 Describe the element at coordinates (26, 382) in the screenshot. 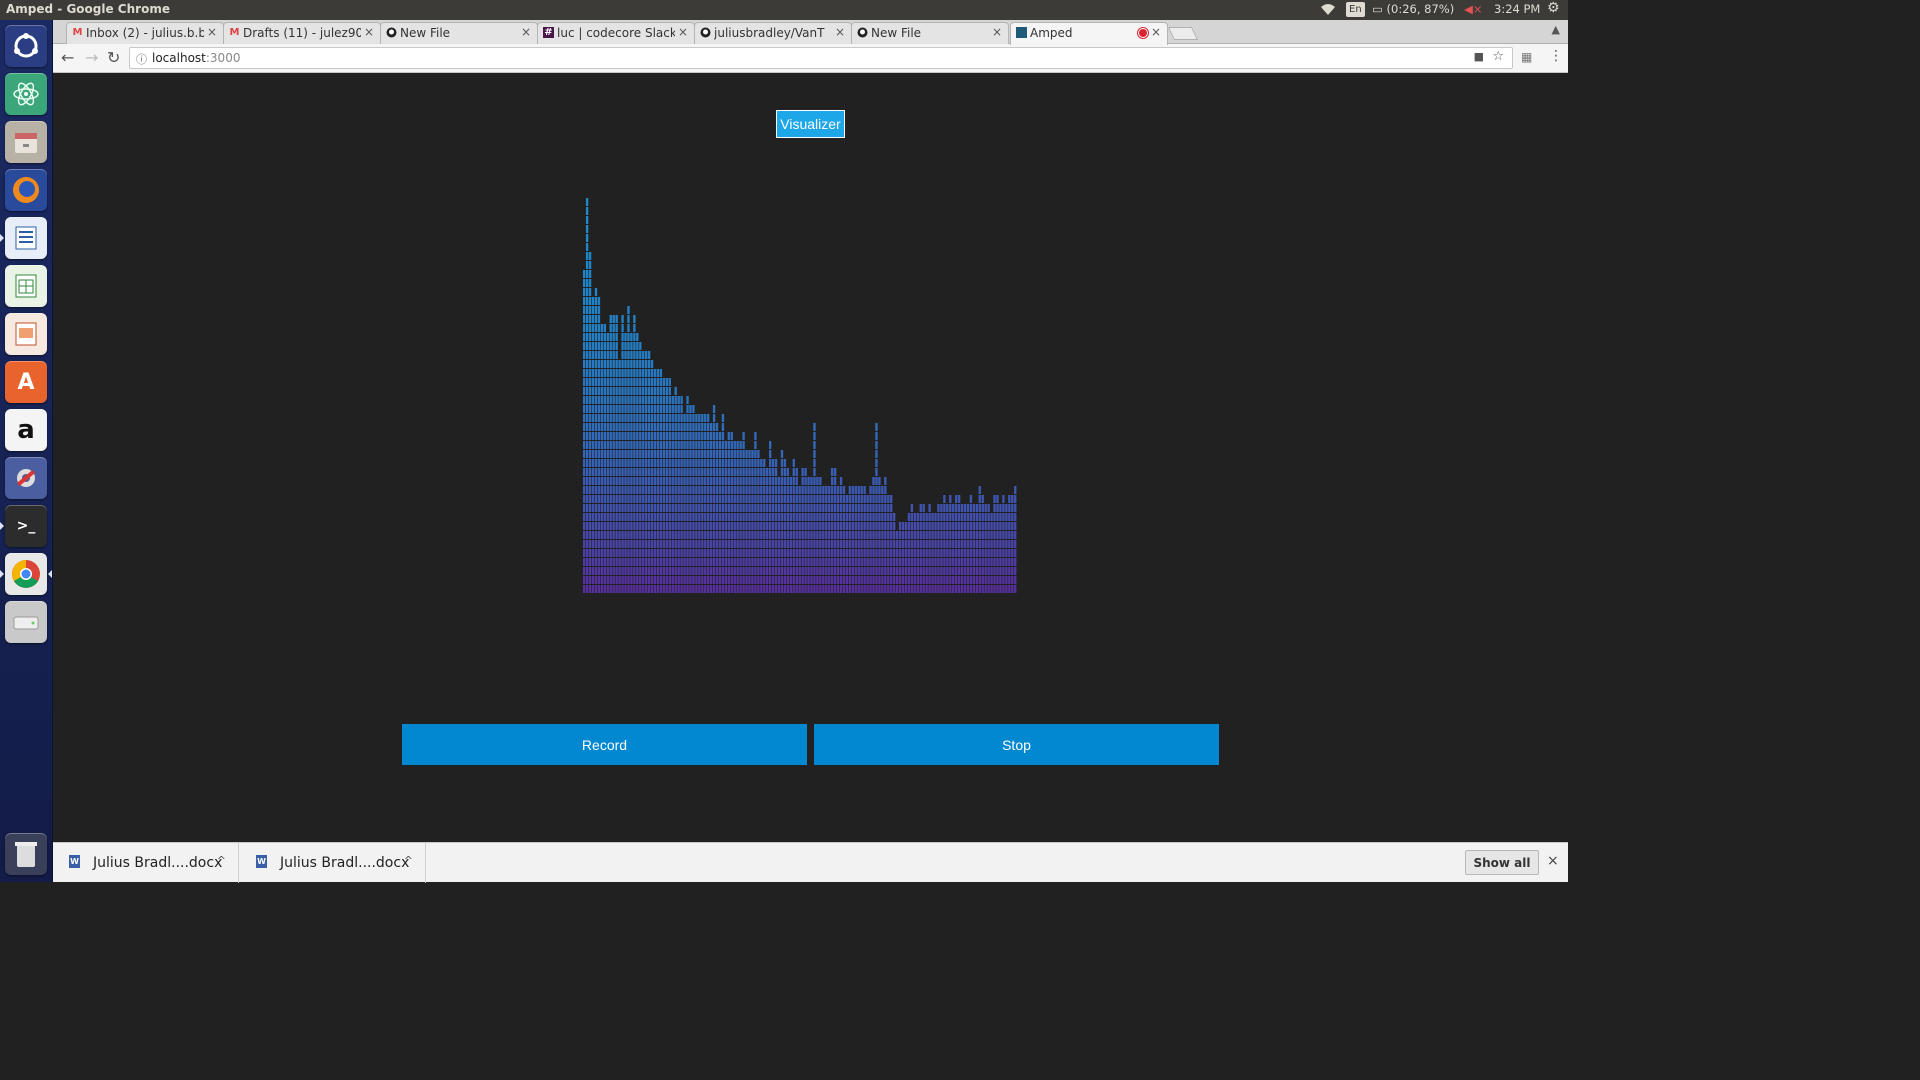

I see `software-center-icon: A` at that location.